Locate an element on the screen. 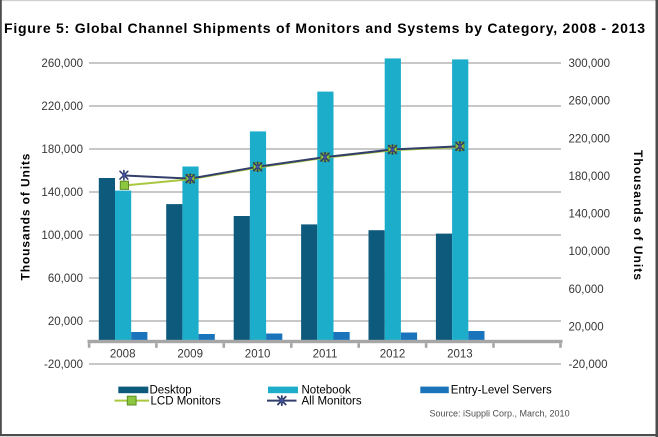 The width and height of the screenshot is (658, 437). svg-text:Source: iSuppli Corp., March,: Source: iSuppli Corp., March, 2010 is located at coordinates (500, 414).